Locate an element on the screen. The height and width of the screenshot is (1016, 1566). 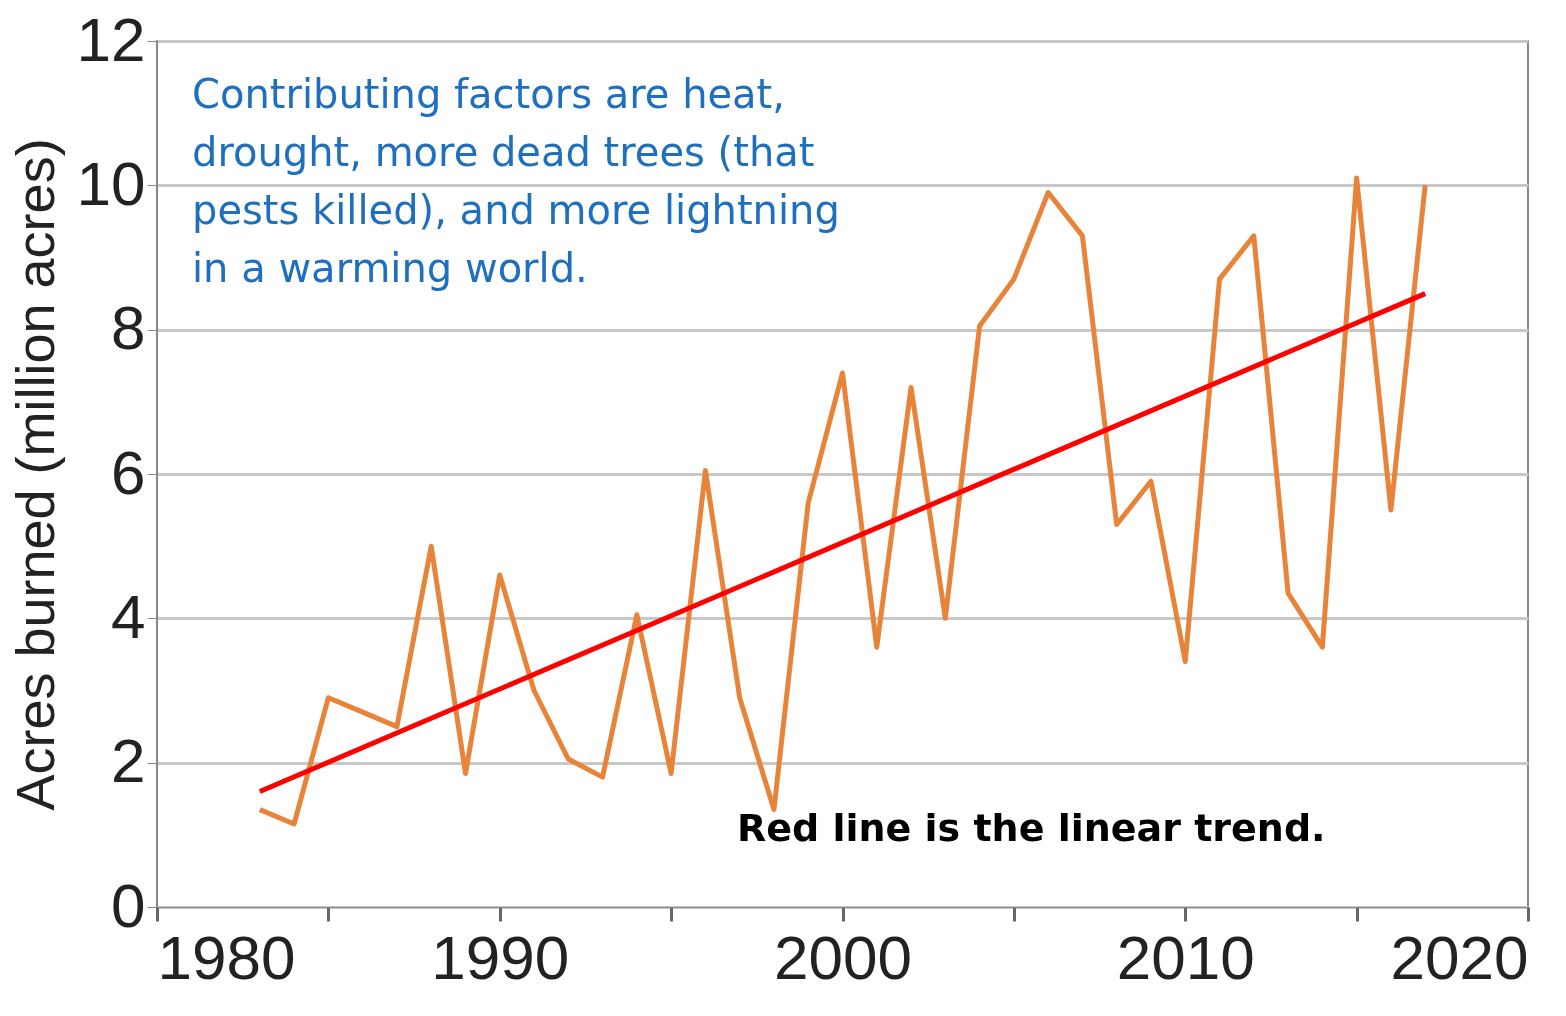
annotation: Red line is the linear trend. is located at coordinates (1031, 828).